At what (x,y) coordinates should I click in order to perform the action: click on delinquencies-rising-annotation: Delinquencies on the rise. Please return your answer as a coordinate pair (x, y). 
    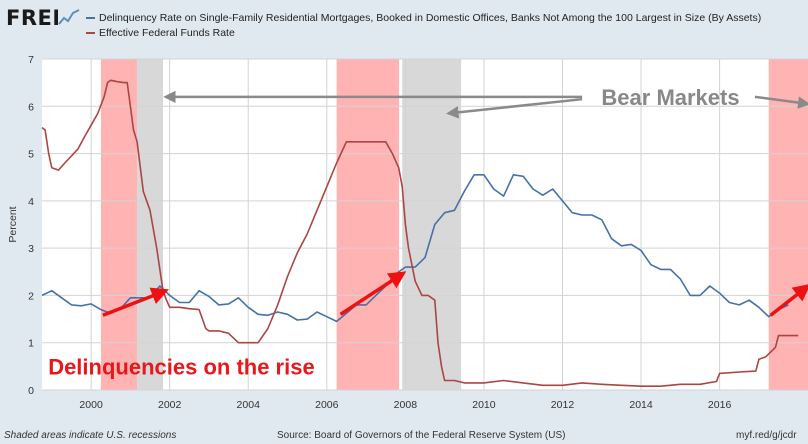
    Looking at the image, I should click on (181, 366).